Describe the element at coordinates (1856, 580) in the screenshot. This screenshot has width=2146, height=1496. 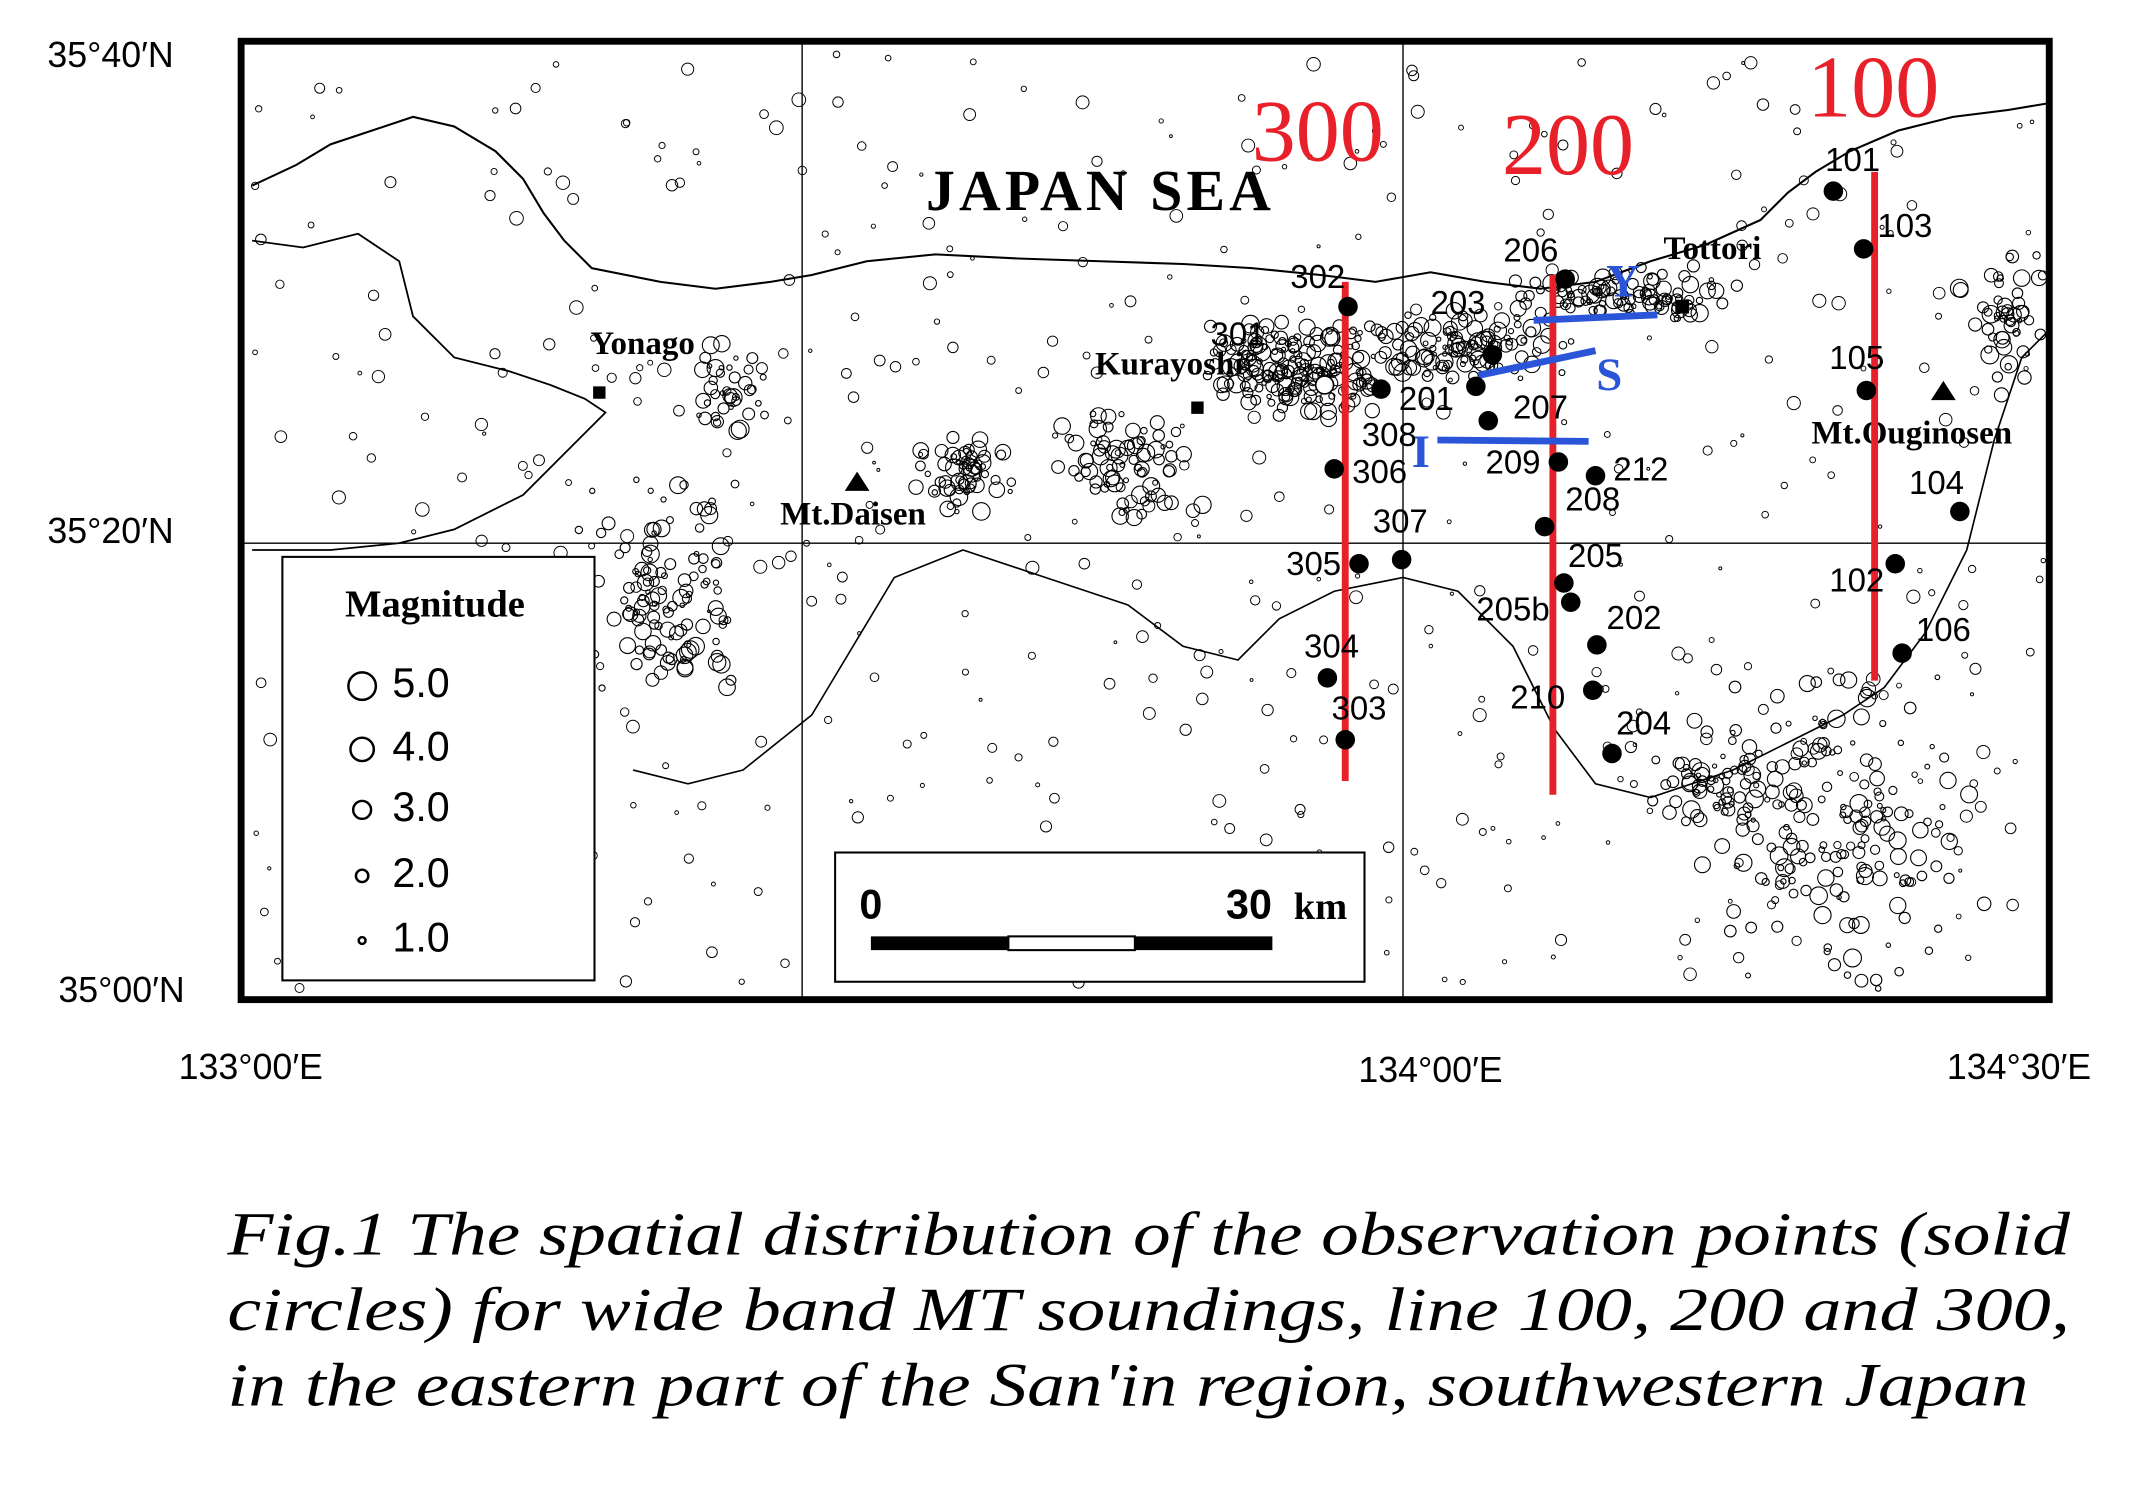
I see `station-label: 102` at that location.